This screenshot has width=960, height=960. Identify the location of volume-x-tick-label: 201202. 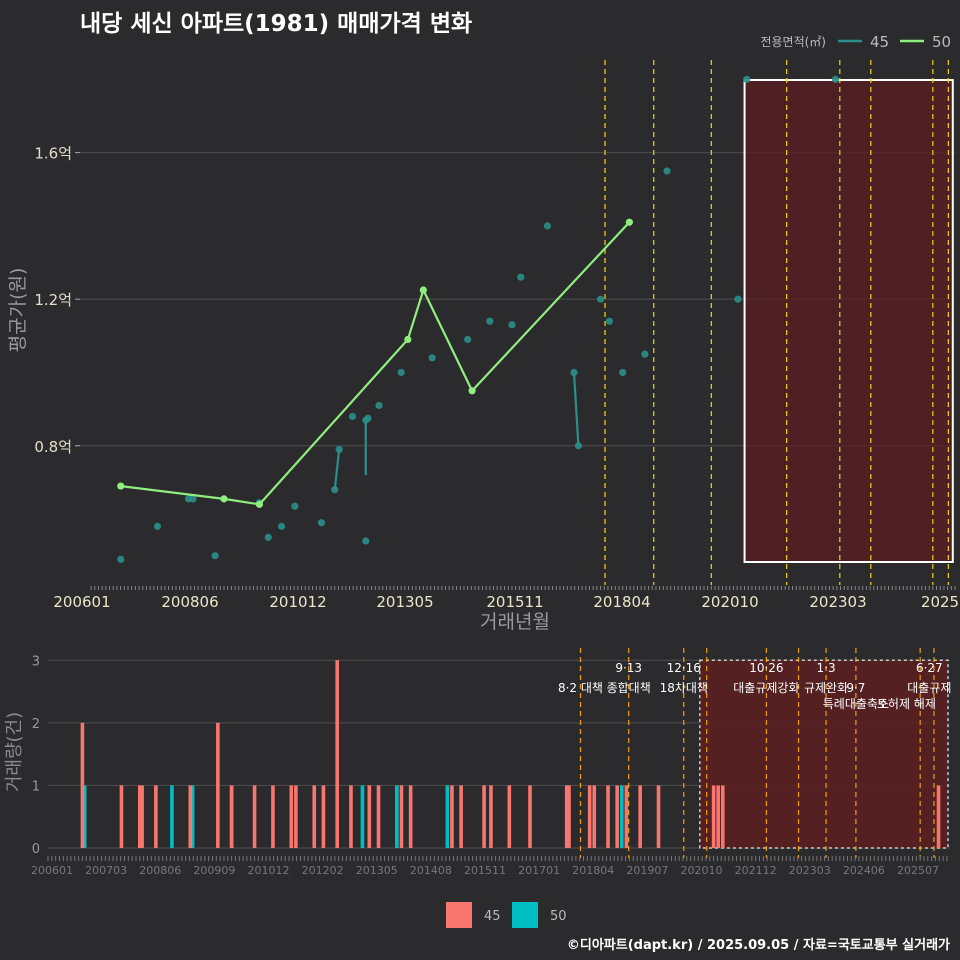
(323, 870).